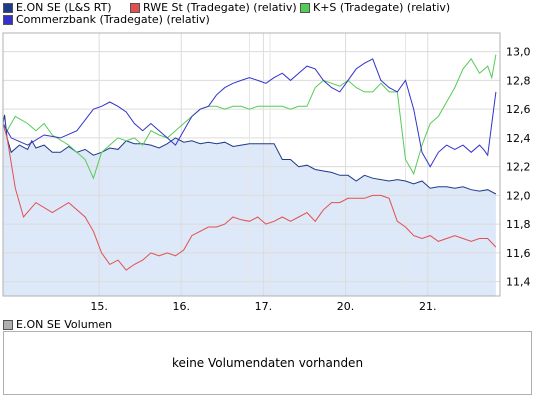  I want to click on volume-empty-message: keine Volumendaten vorhanden, so click(267, 363).